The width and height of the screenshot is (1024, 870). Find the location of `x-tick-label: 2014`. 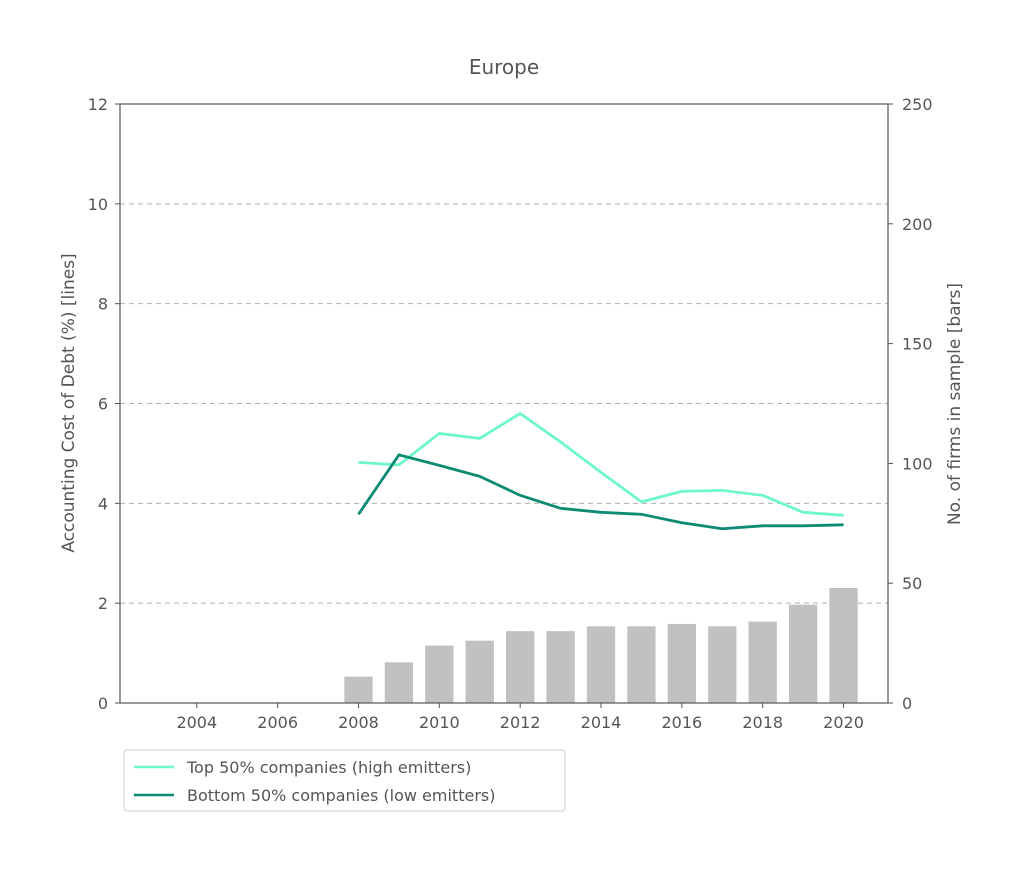

x-tick-label: 2014 is located at coordinates (601, 722).